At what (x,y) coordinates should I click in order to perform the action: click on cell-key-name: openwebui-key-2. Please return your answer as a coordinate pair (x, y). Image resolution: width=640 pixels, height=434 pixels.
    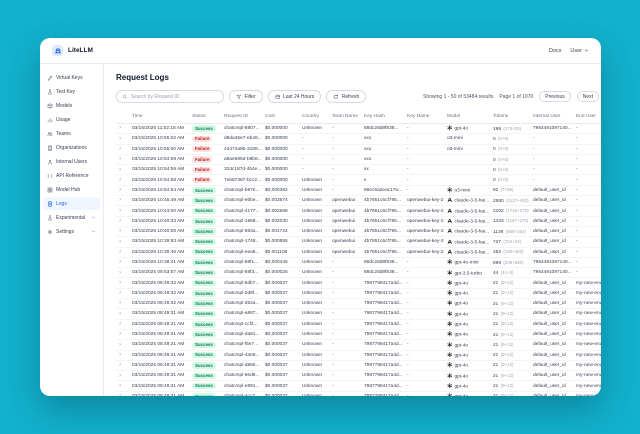
    Looking at the image, I should click on (424, 232).